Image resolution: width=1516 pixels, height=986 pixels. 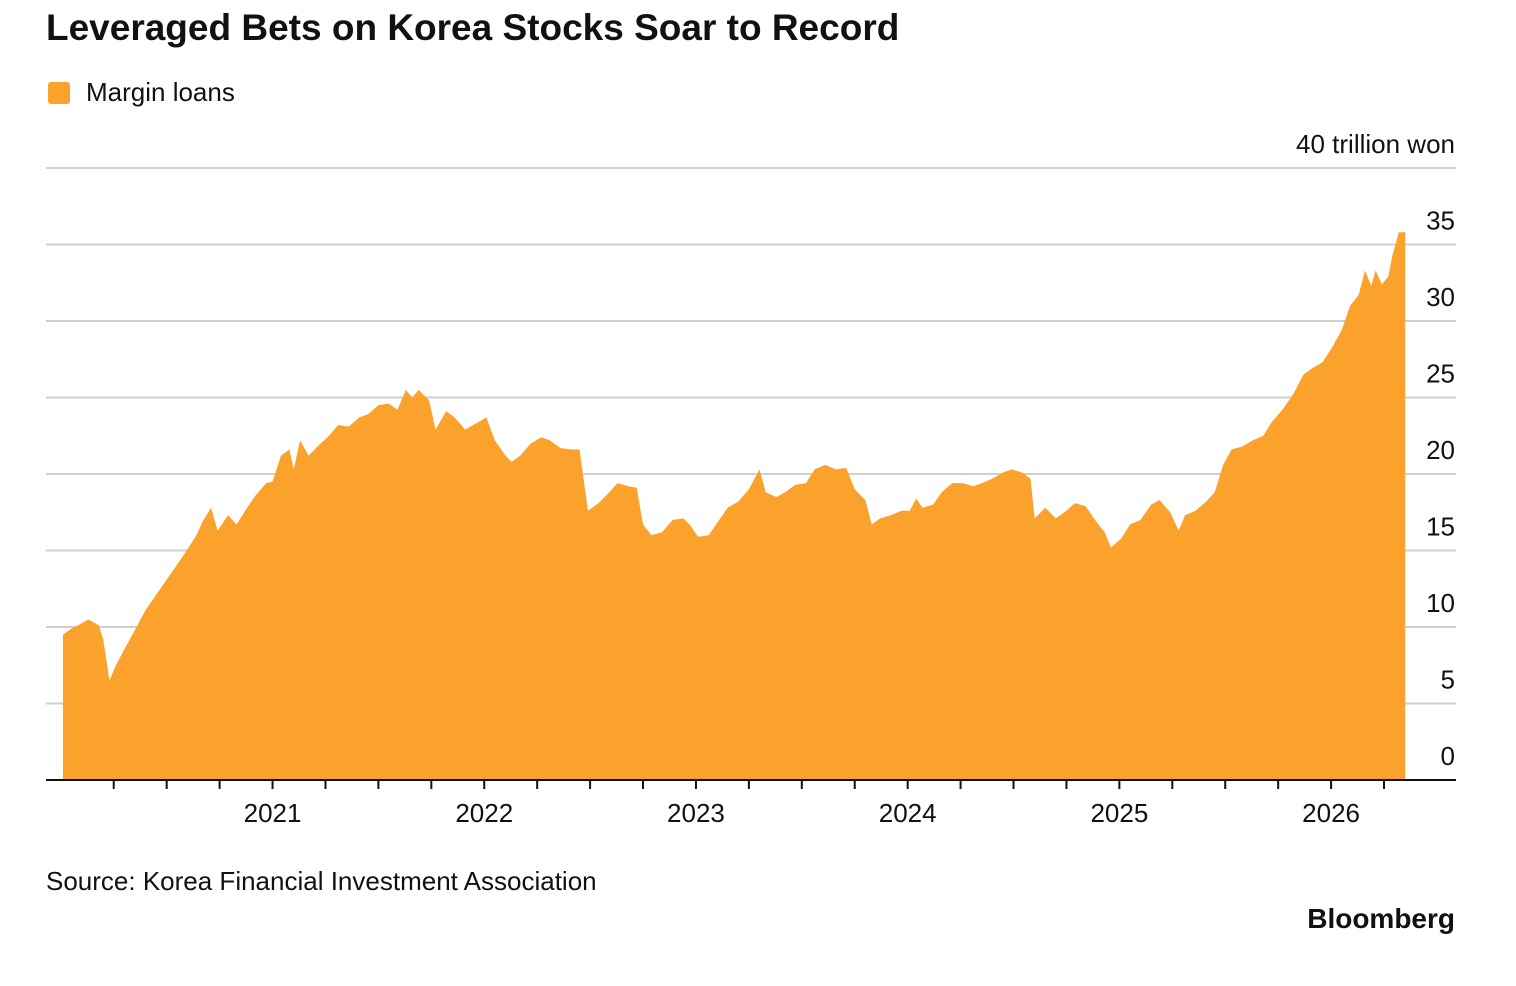 What do you see at coordinates (1381, 918) in the screenshot?
I see `brand: Bloomberg` at bounding box center [1381, 918].